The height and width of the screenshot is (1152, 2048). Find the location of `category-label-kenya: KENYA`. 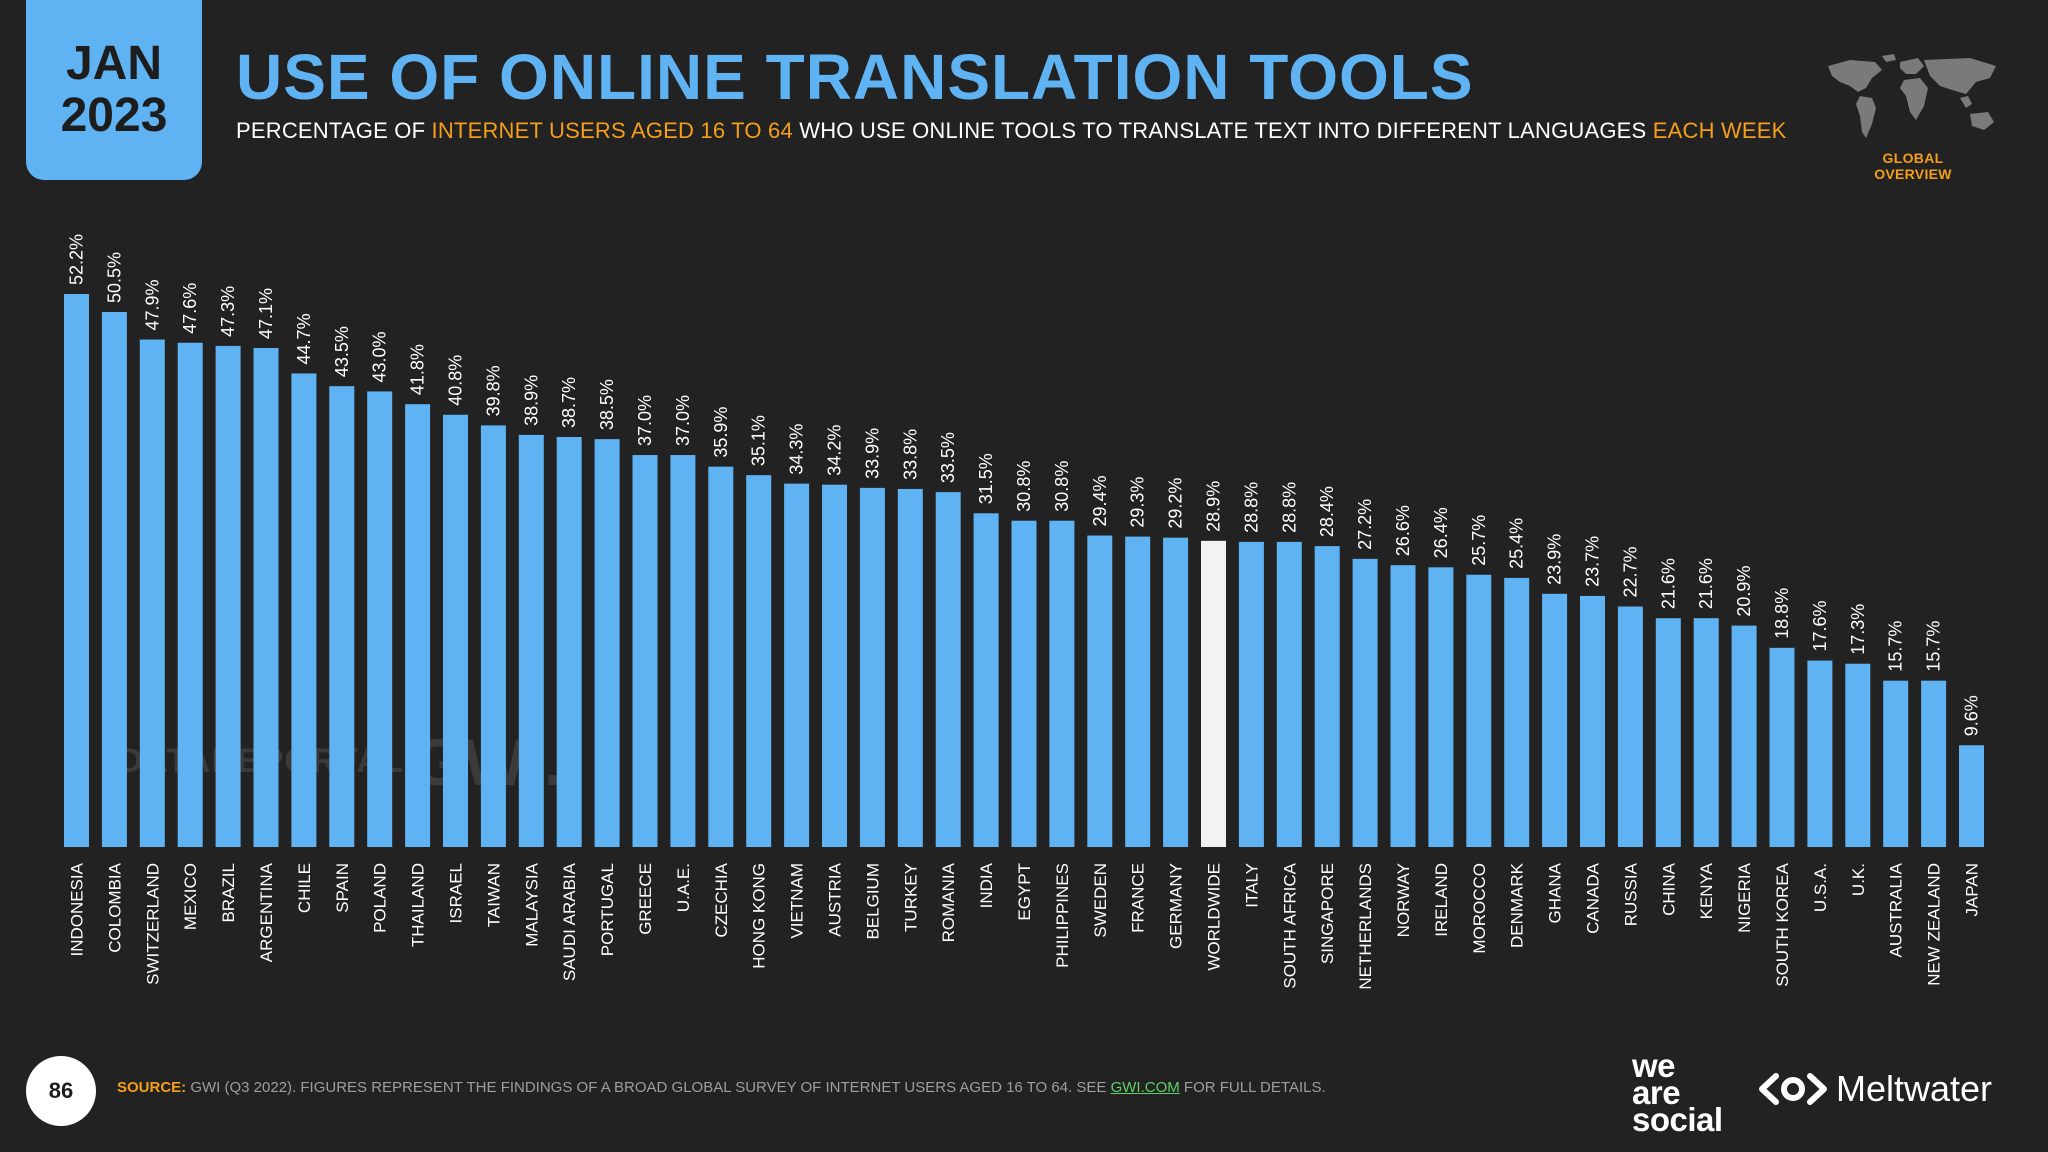

category-label-kenya: KENYA is located at coordinates (1706, 890).